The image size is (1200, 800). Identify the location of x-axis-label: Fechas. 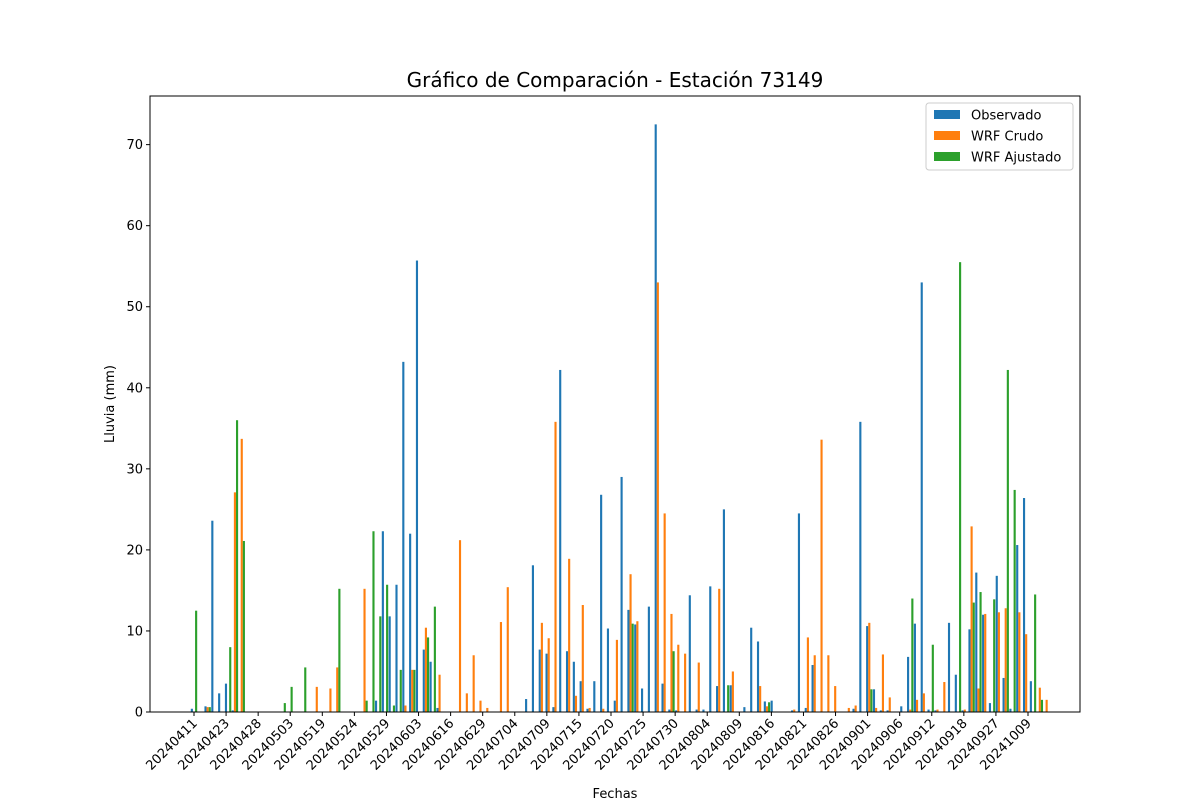
(615, 793).